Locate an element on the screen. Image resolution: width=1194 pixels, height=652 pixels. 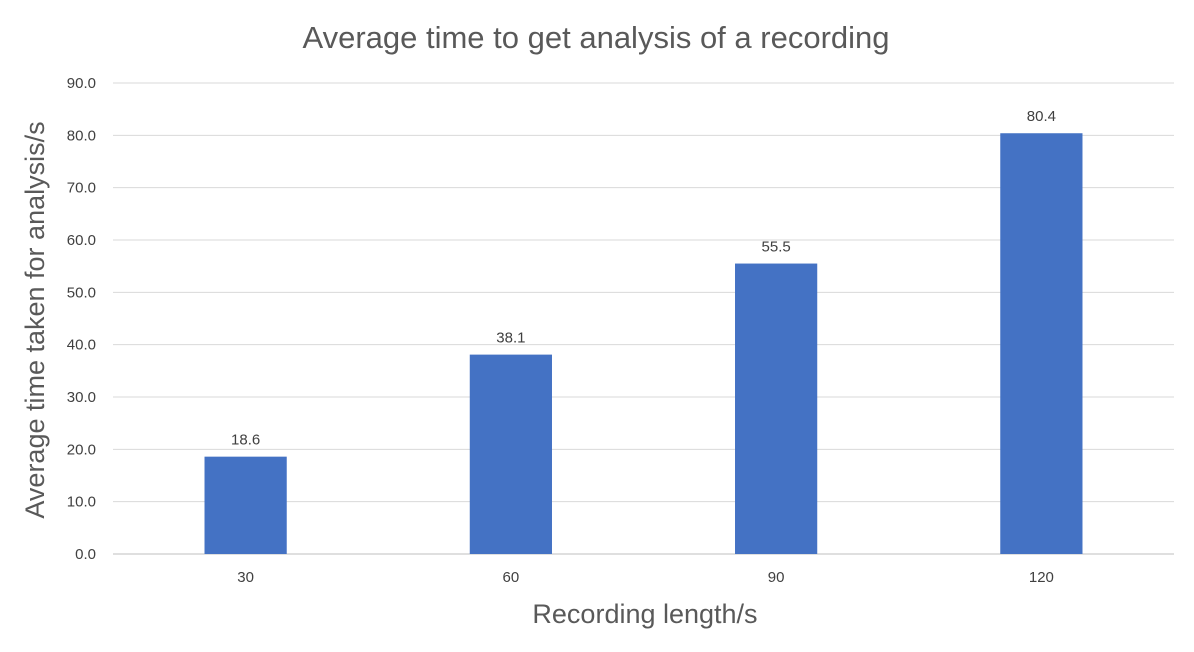
x-tick-label-30: 30 is located at coordinates (245, 577).